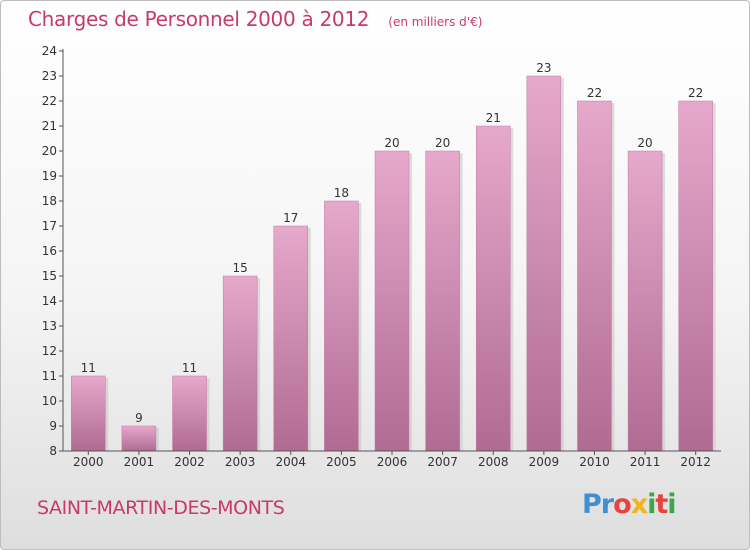 This screenshot has width=750, height=550. What do you see at coordinates (391, 143) in the screenshot?
I see `value-label-2006: 20` at bounding box center [391, 143].